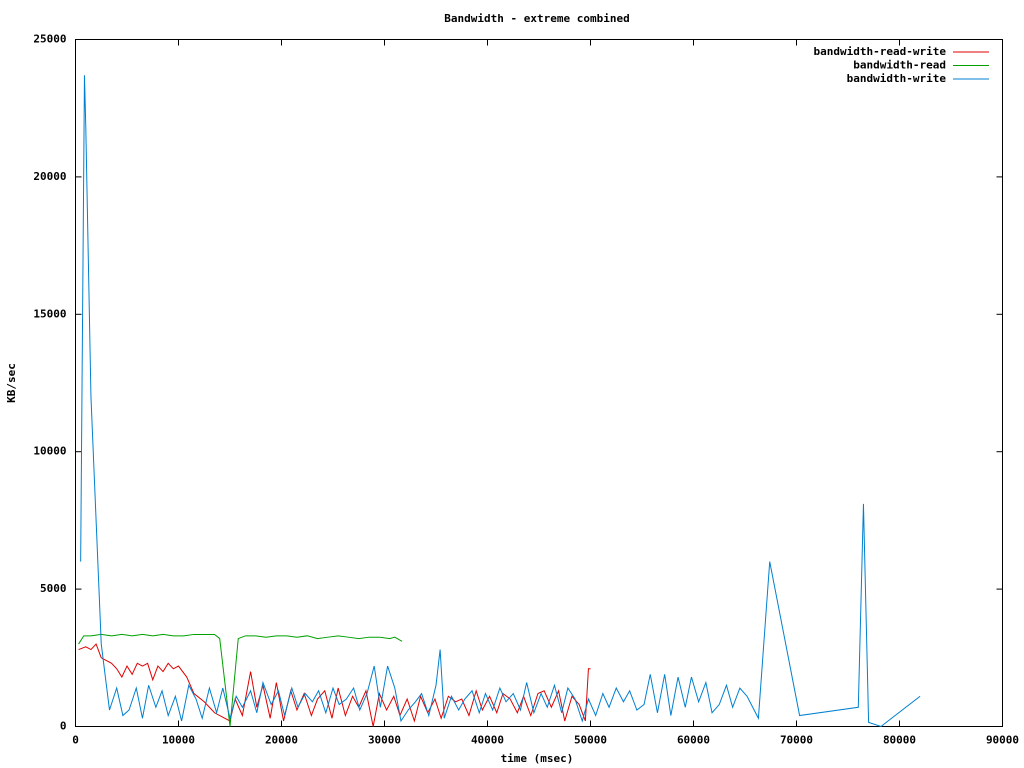 The width and height of the screenshot is (1024, 768). What do you see at coordinates (537, 758) in the screenshot?
I see `x-axis-label: time (msec)` at bounding box center [537, 758].